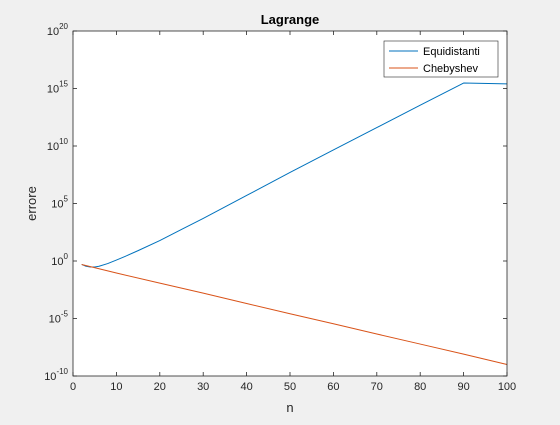 Image resolution: width=560 pixels, height=425 pixels. What do you see at coordinates (56, 375) in the screenshot?
I see `y-tick-label-0: 10⁻¹⁰` at bounding box center [56, 375].